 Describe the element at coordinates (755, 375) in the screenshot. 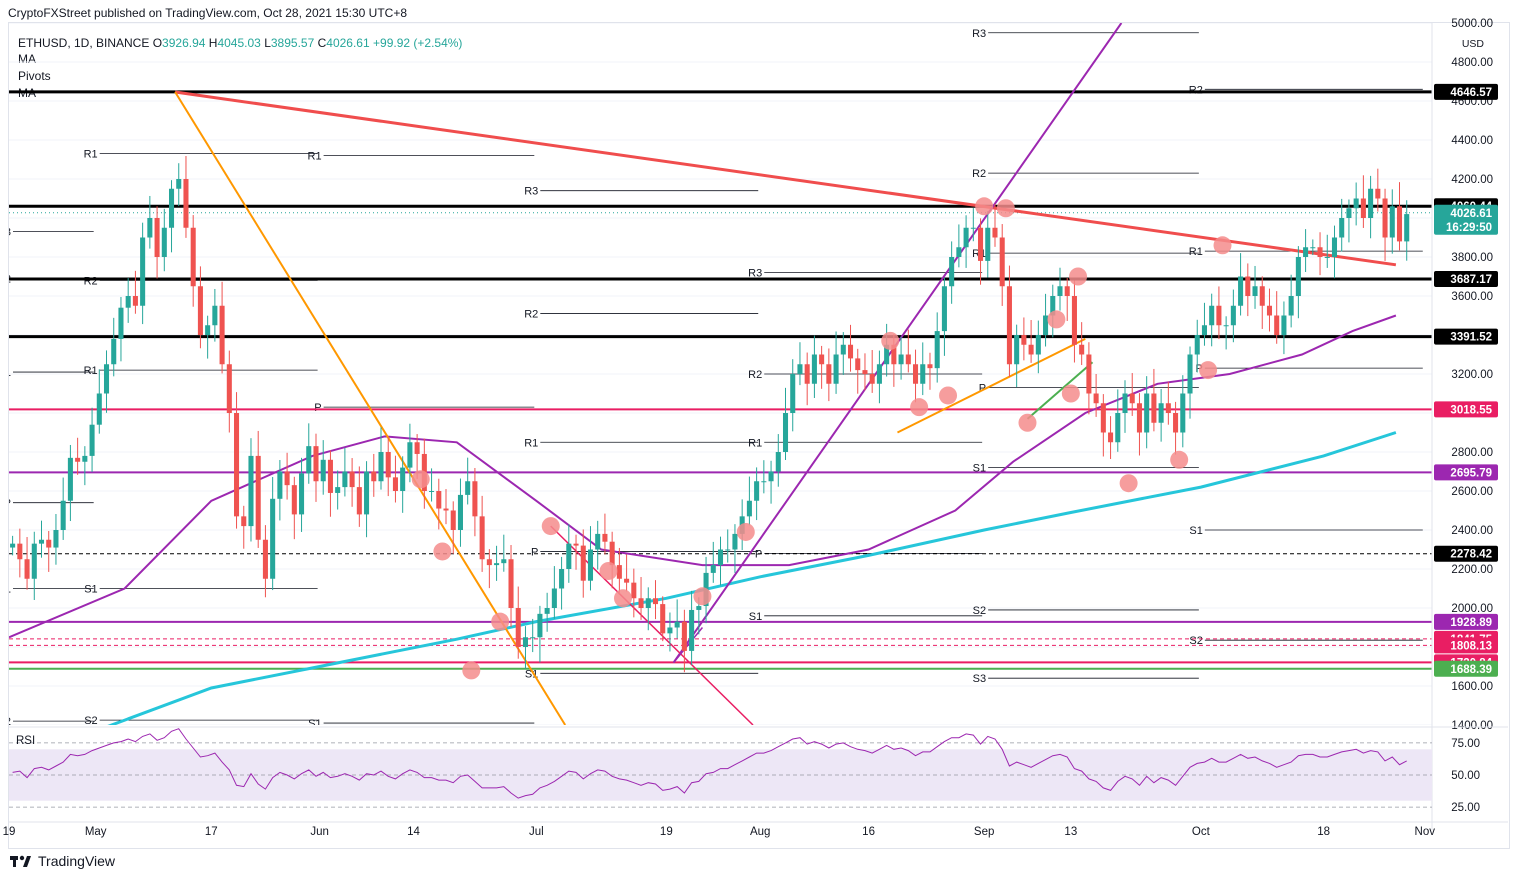

I see `pivot-label: R2` at that location.